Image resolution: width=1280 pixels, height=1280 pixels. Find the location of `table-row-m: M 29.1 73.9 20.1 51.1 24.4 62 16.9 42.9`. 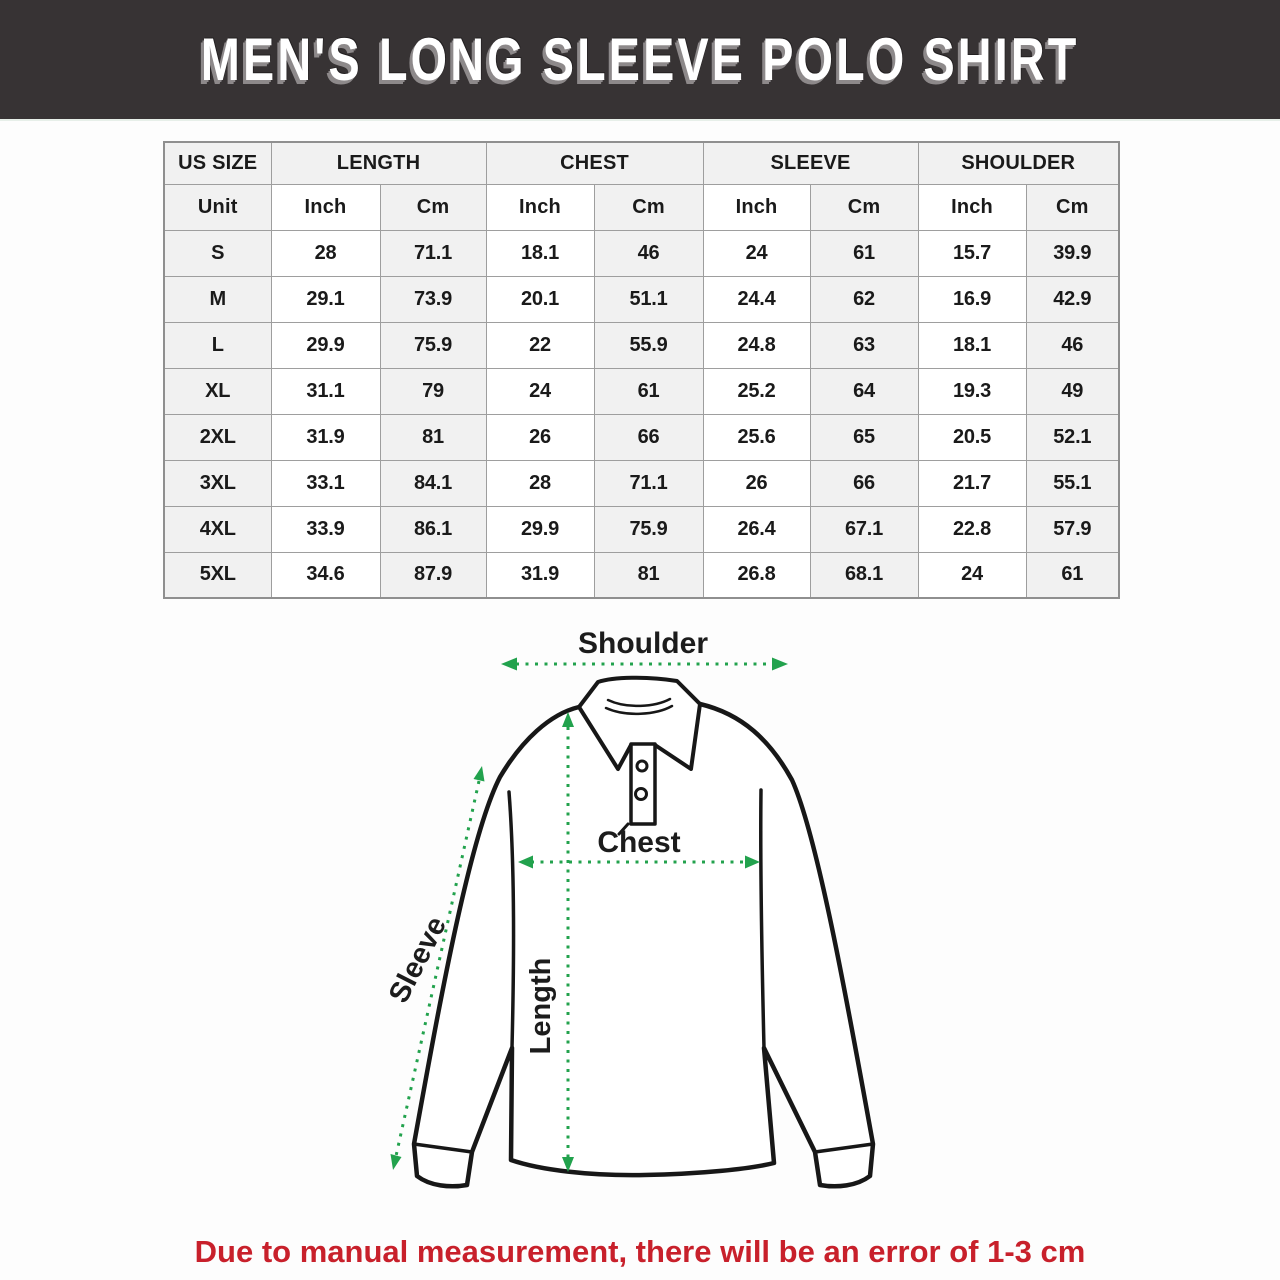

table-row-m: M 29.1 73.9 20.1 51.1 24.4 62 16.9 42.9 is located at coordinates (641, 299).